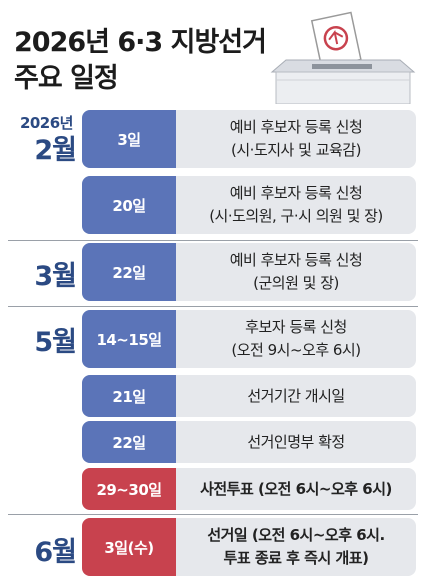 This screenshot has height=586, width=426. Describe the element at coordinates (343, 57) in the screenshot. I see `ballot-box-icon` at that location.